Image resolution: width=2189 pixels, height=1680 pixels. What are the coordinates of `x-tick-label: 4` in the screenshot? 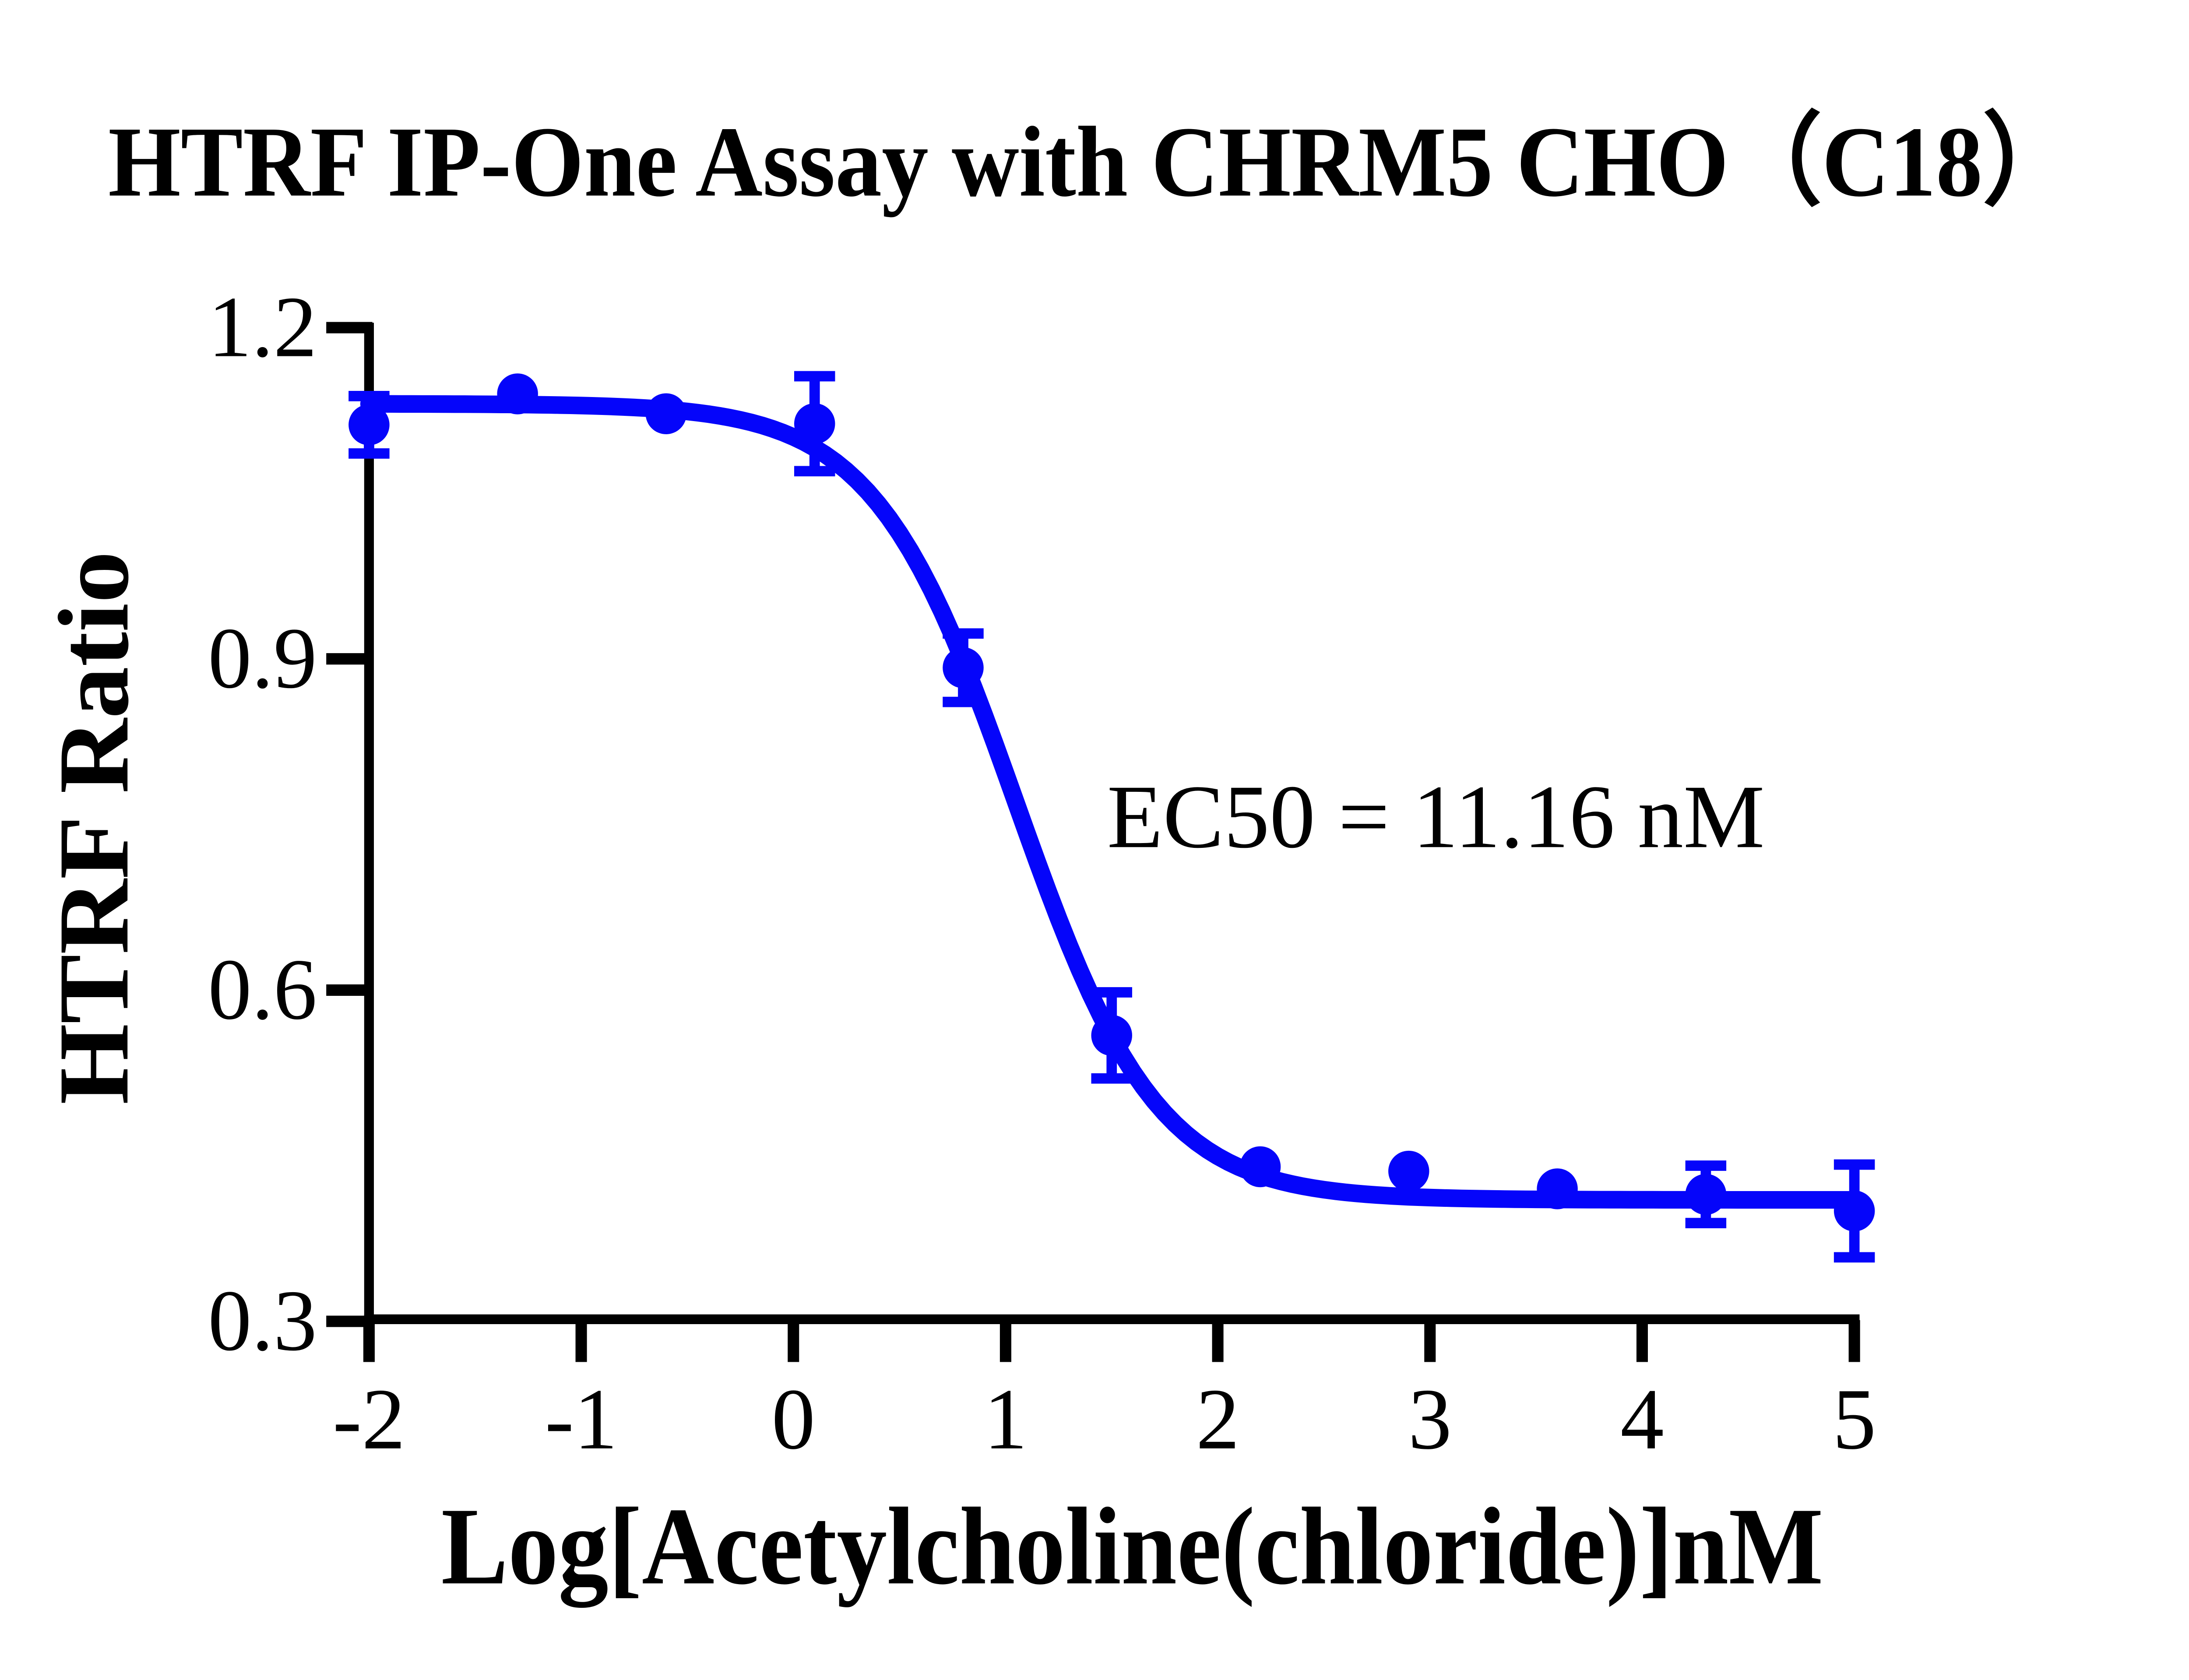 It's located at (1642, 1419).